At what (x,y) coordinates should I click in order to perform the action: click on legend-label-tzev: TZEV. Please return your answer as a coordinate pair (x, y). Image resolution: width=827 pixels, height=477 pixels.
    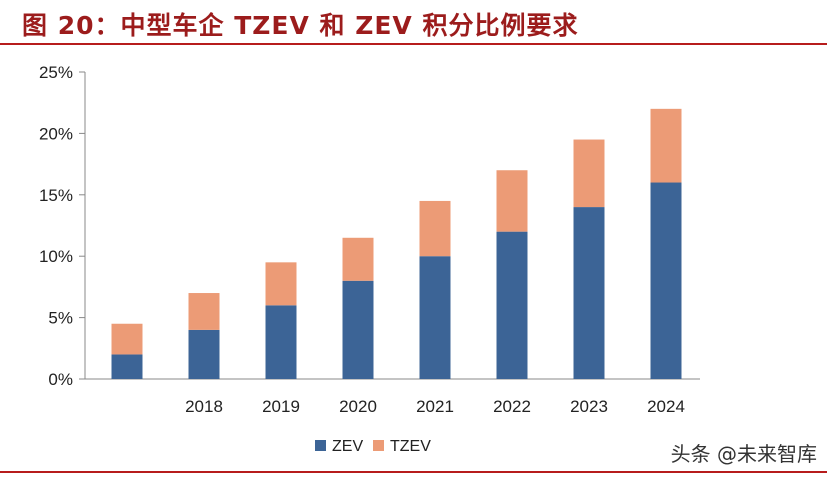
    Looking at the image, I should click on (410, 446).